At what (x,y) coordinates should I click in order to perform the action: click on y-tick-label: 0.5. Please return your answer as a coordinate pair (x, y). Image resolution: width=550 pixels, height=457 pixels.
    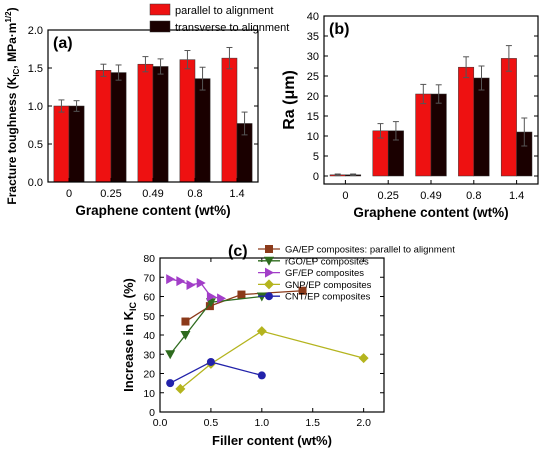
    Looking at the image, I should click on (35, 145).